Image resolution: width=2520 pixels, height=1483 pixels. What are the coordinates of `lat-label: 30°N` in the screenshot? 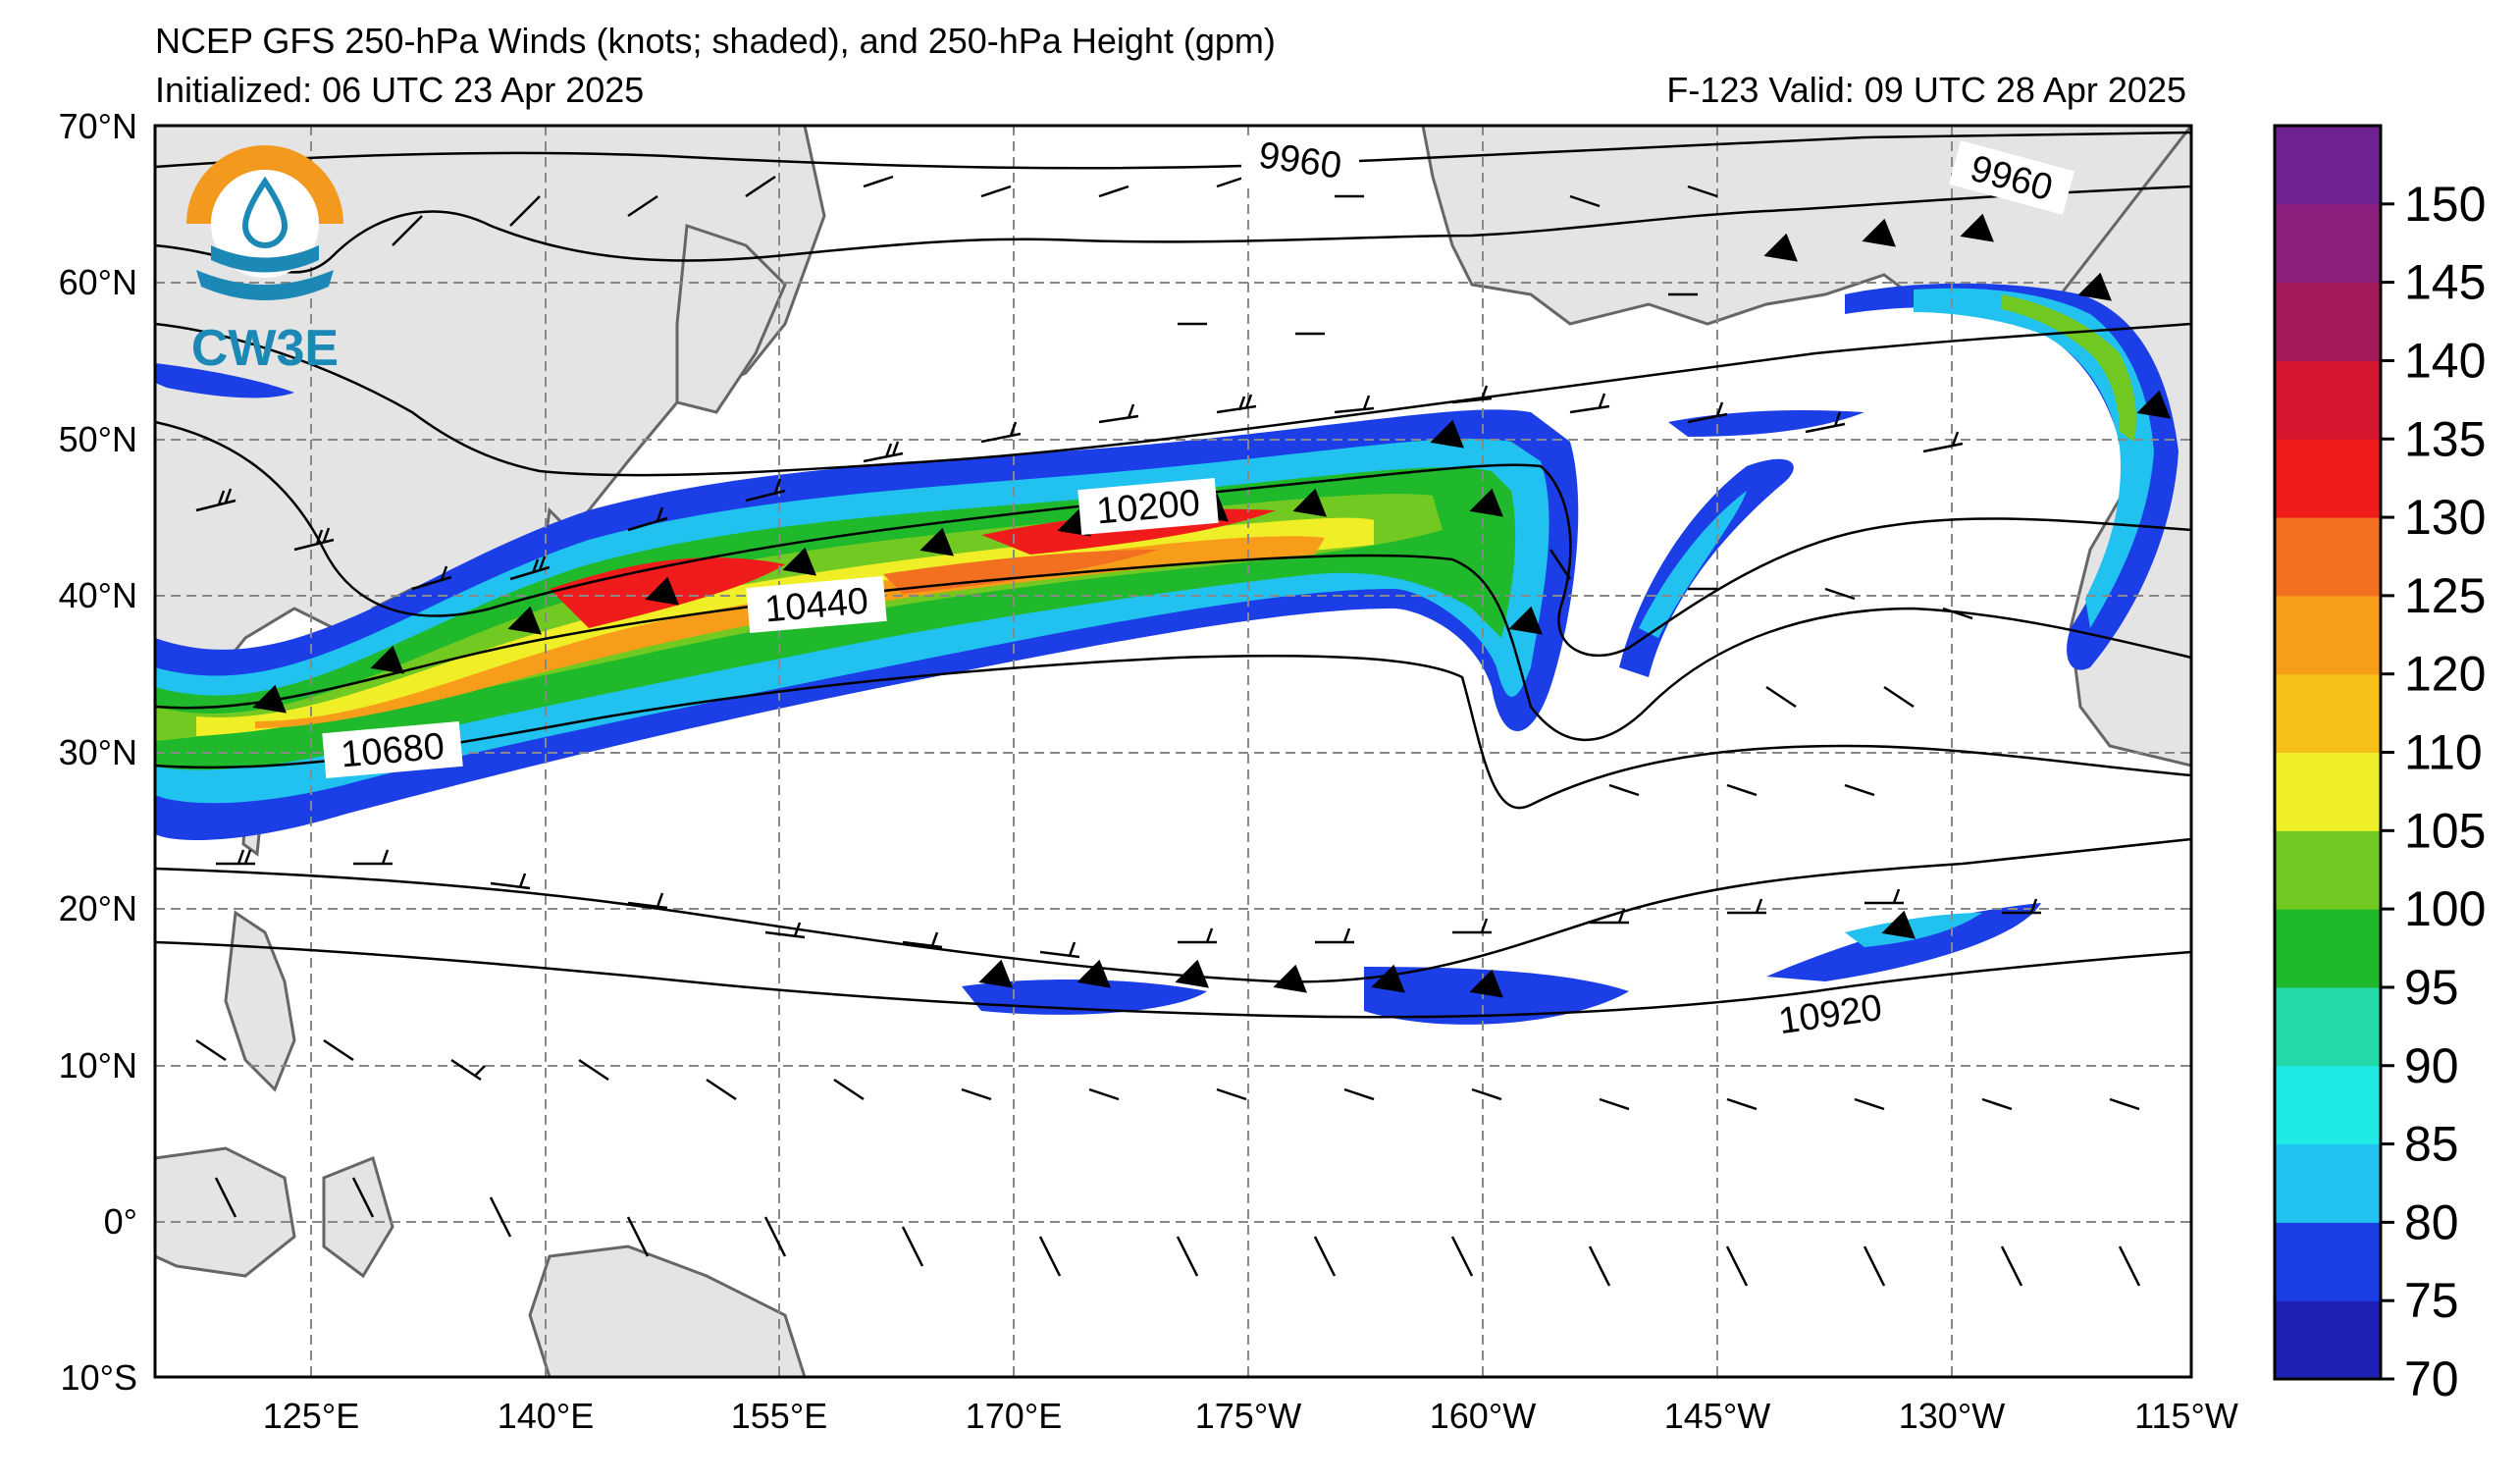 It's located at (98, 752).